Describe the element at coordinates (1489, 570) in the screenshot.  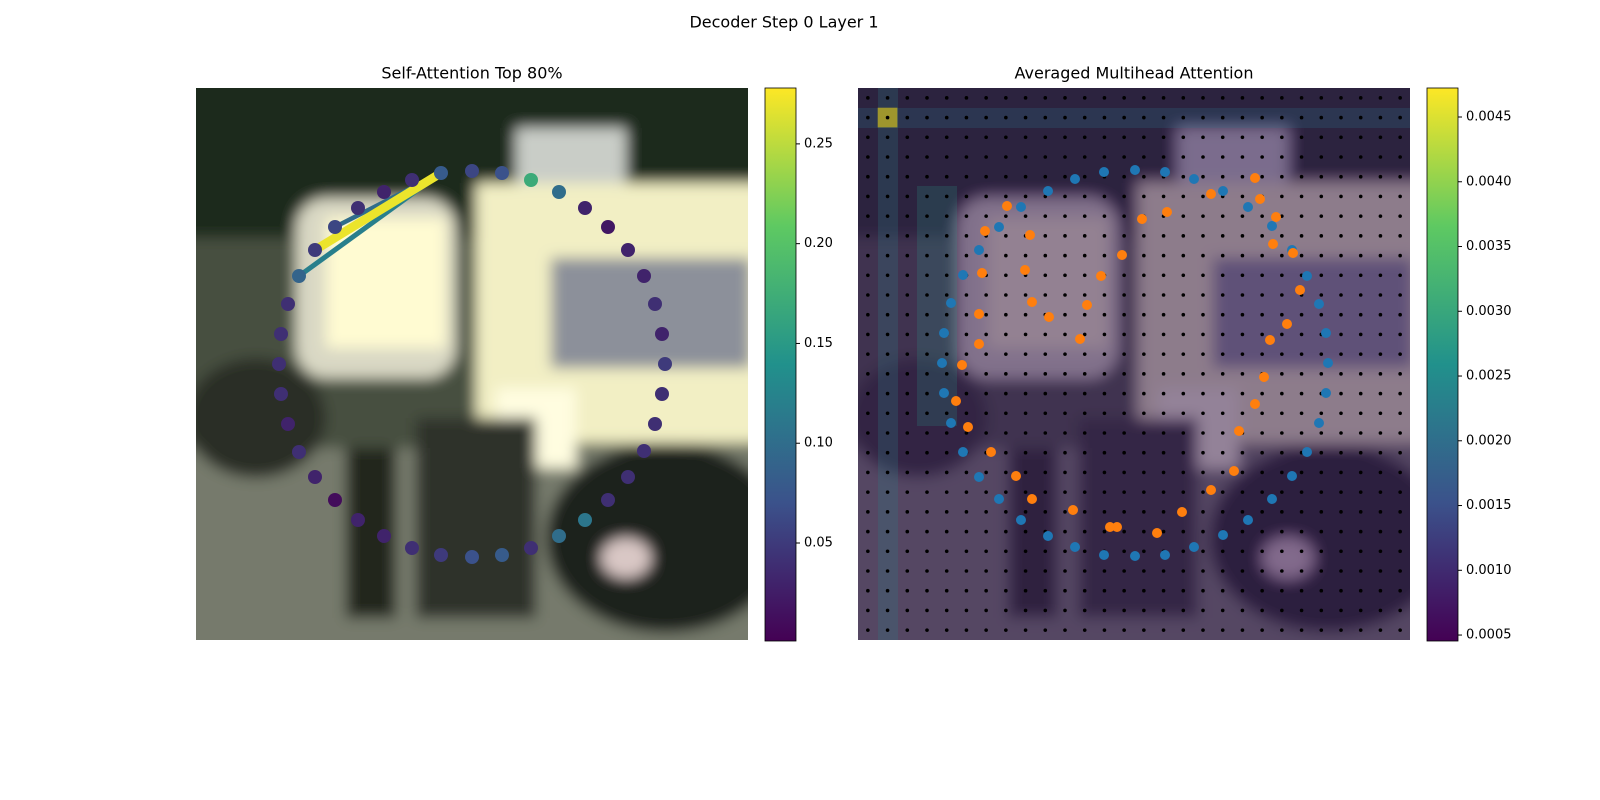
I see `colorbar-tick-label: 0.0010` at that location.